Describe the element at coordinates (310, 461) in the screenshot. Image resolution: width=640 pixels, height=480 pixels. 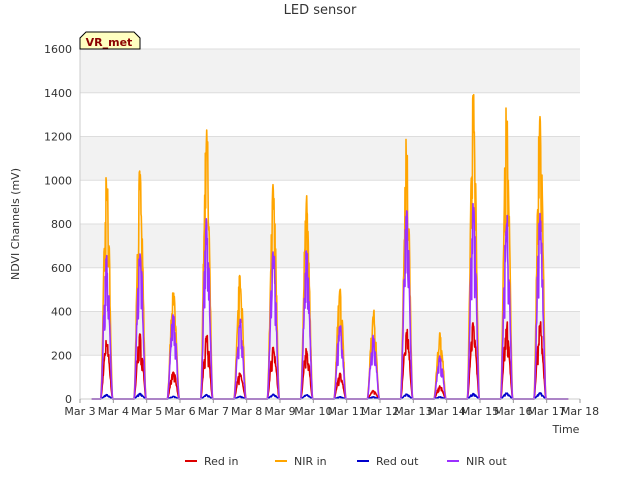
I see `legend-label-nir-in: NIR in` at that location.